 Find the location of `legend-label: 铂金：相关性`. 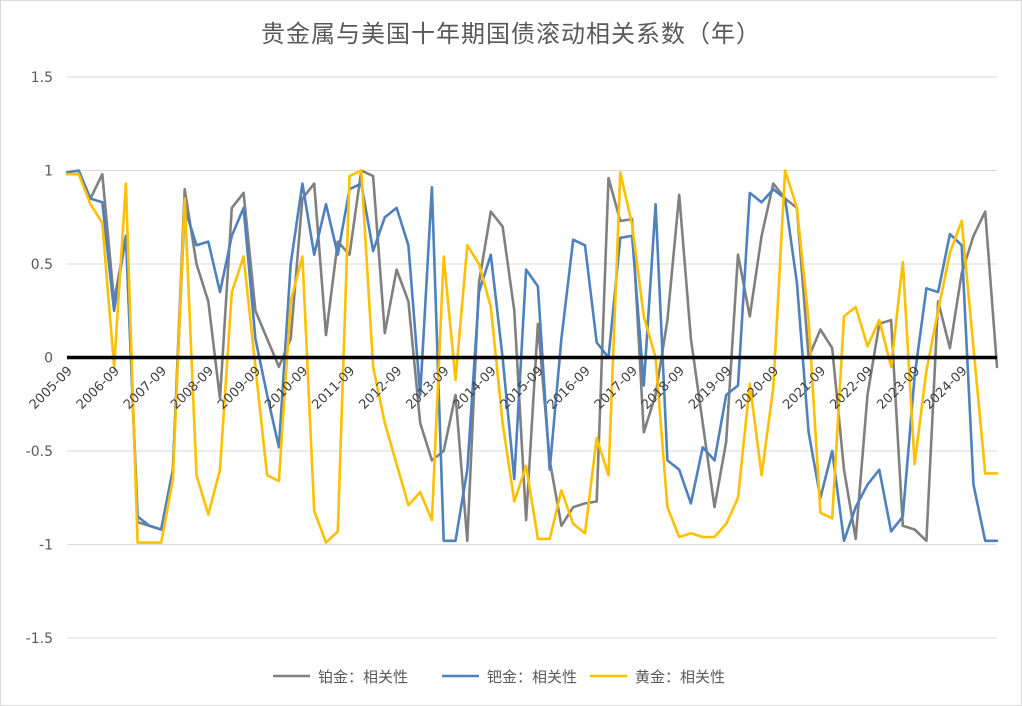

legend-label: 铂金：相关性 is located at coordinates (363, 677).